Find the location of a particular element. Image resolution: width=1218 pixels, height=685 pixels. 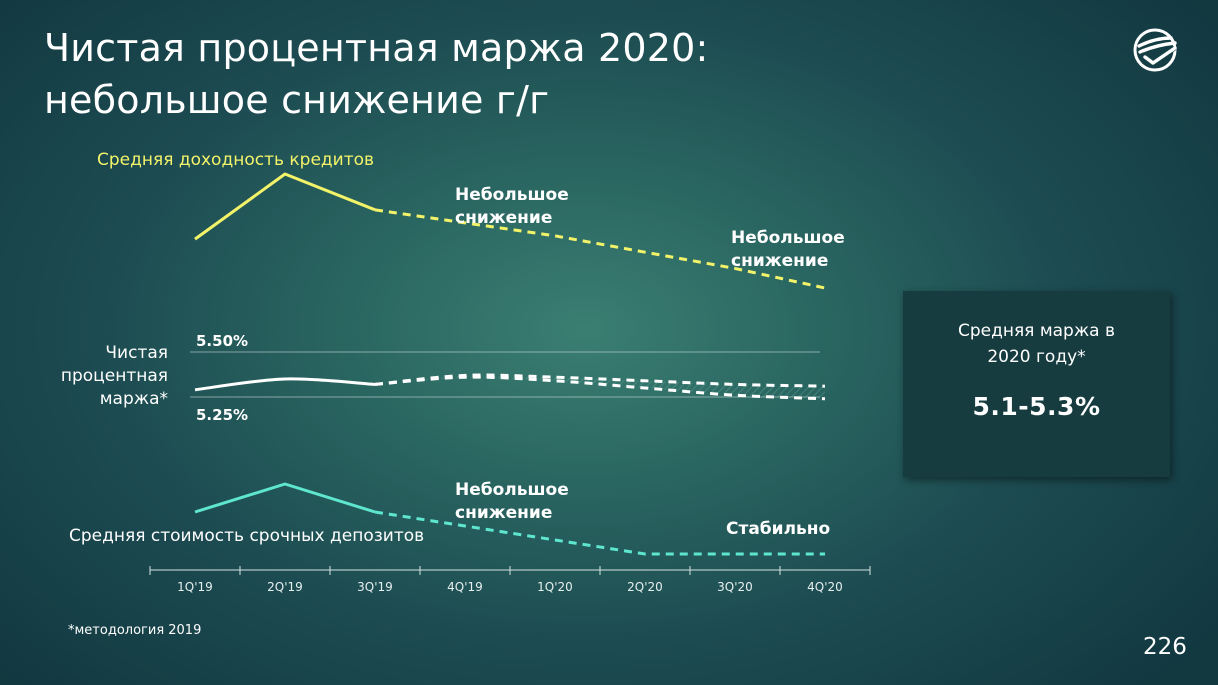

x-tick-label: 2Q'20 is located at coordinates (645, 587).